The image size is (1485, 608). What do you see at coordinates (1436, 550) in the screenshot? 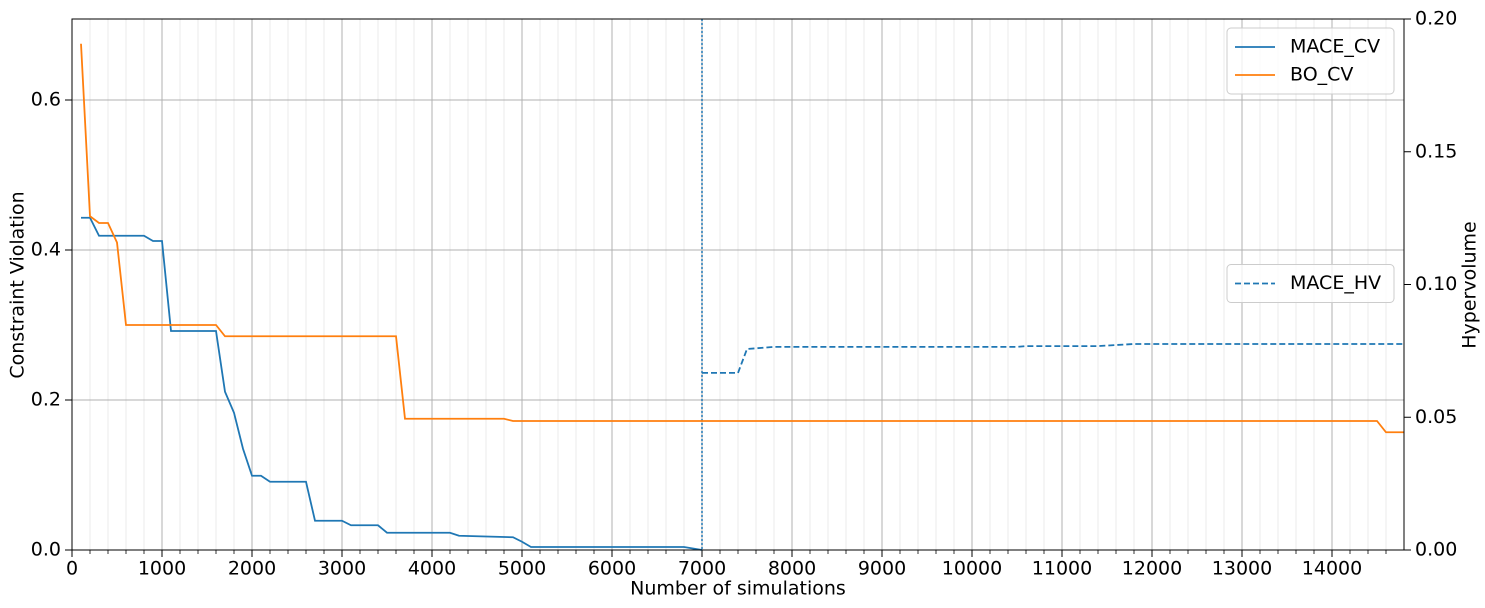
I see `y2-tick-label: 0.00` at bounding box center [1436, 550].